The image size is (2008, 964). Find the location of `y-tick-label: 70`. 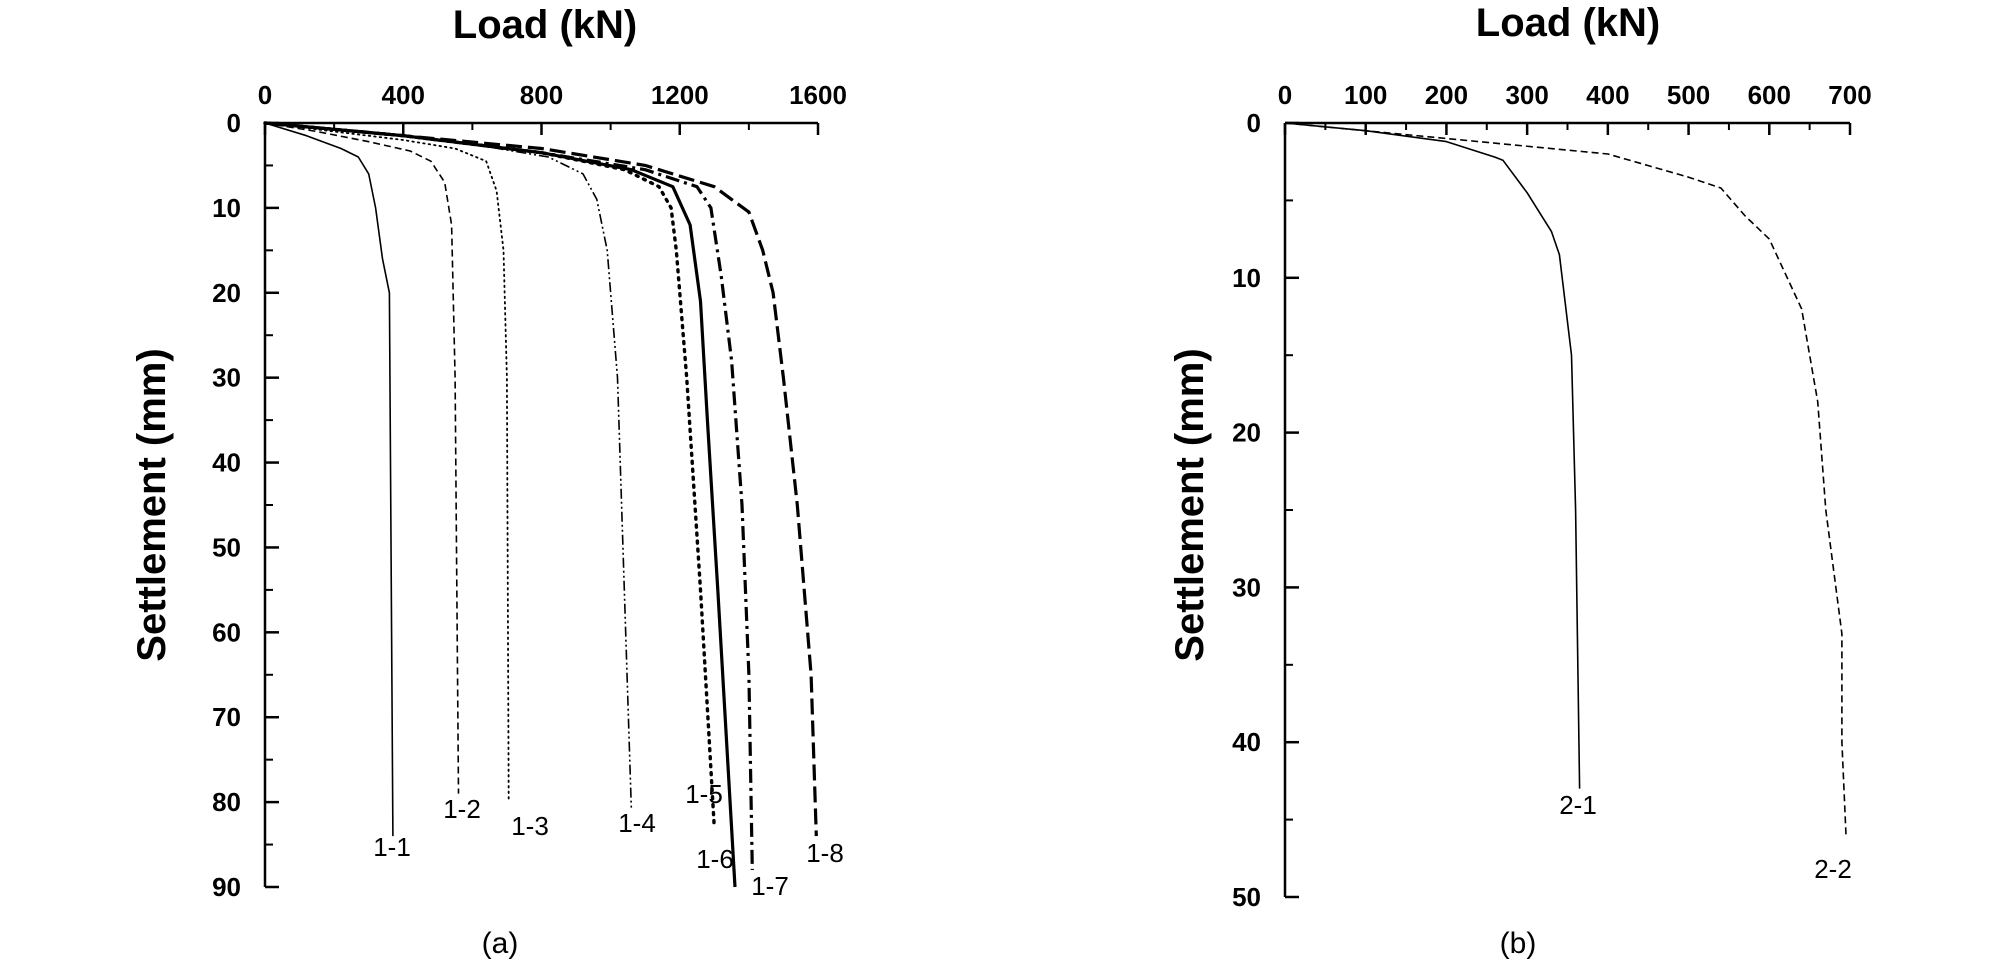

y-tick-label: 70 is located at coordinates (226, 717).